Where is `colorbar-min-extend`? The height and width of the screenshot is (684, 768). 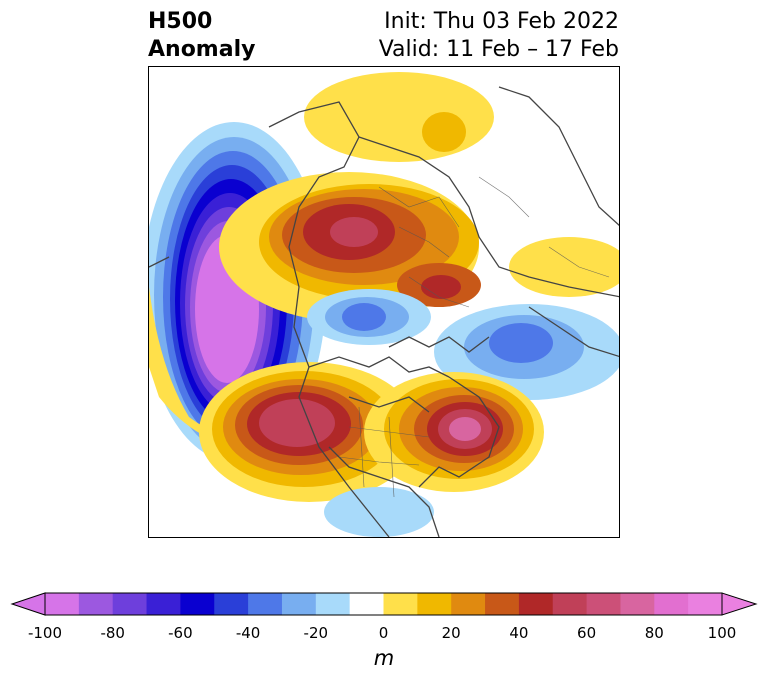
colorbar-min-extend is located at coordinates (28, 604).